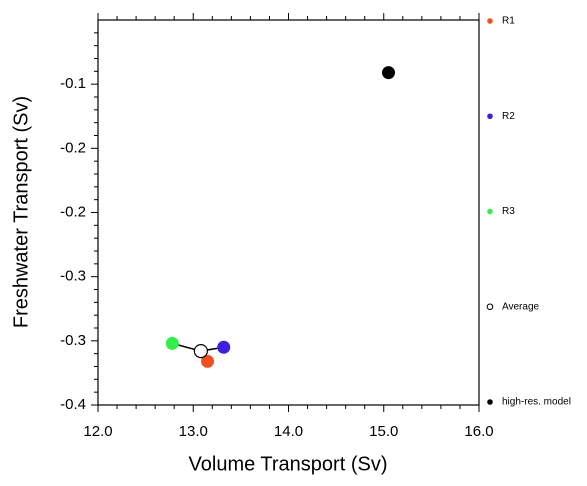  Describe the element at coordinates (521, 306) in the screenshot. I see `legend-label: Average` at that location.